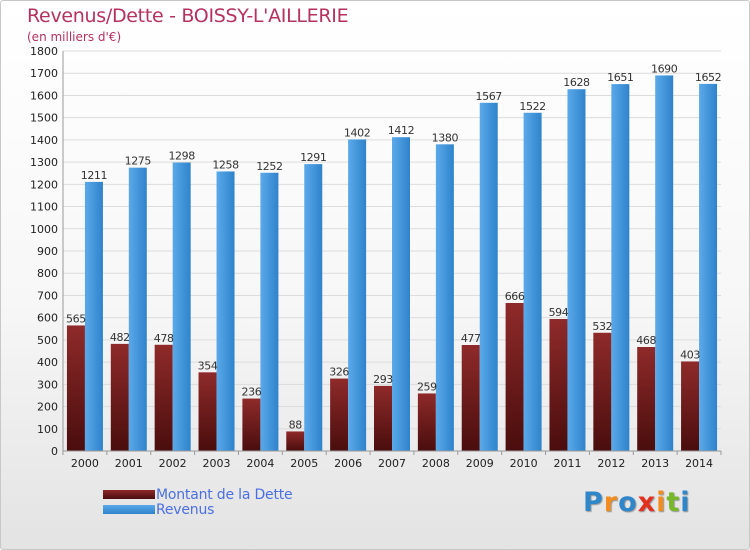 This screenshot has height=550, width=750. Describe the element at coordinates (47, 429) in the screenshot. I see `y-tick-label-100: 100` at that location.